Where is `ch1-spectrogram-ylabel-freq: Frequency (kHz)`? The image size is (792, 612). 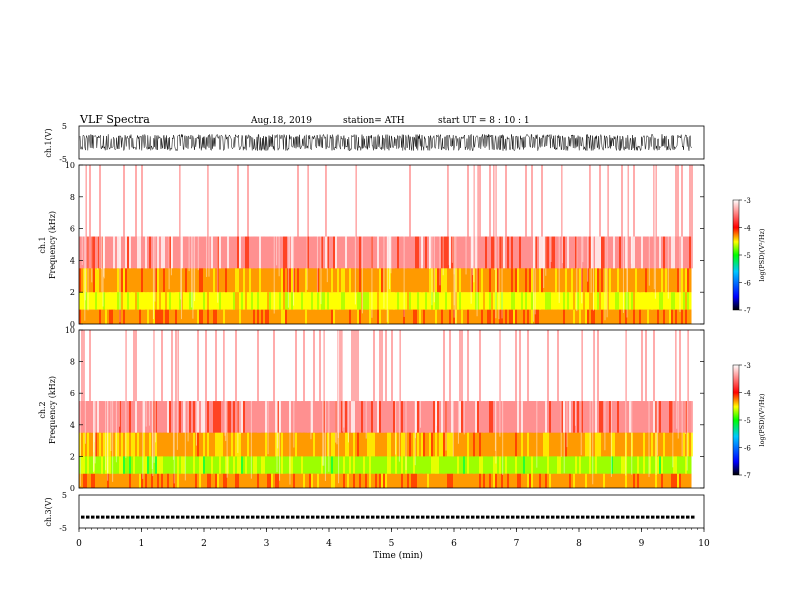 ch1-spectrogram-ylabel-freq: Frequency (kHz) is located at coordinates (52, 245).